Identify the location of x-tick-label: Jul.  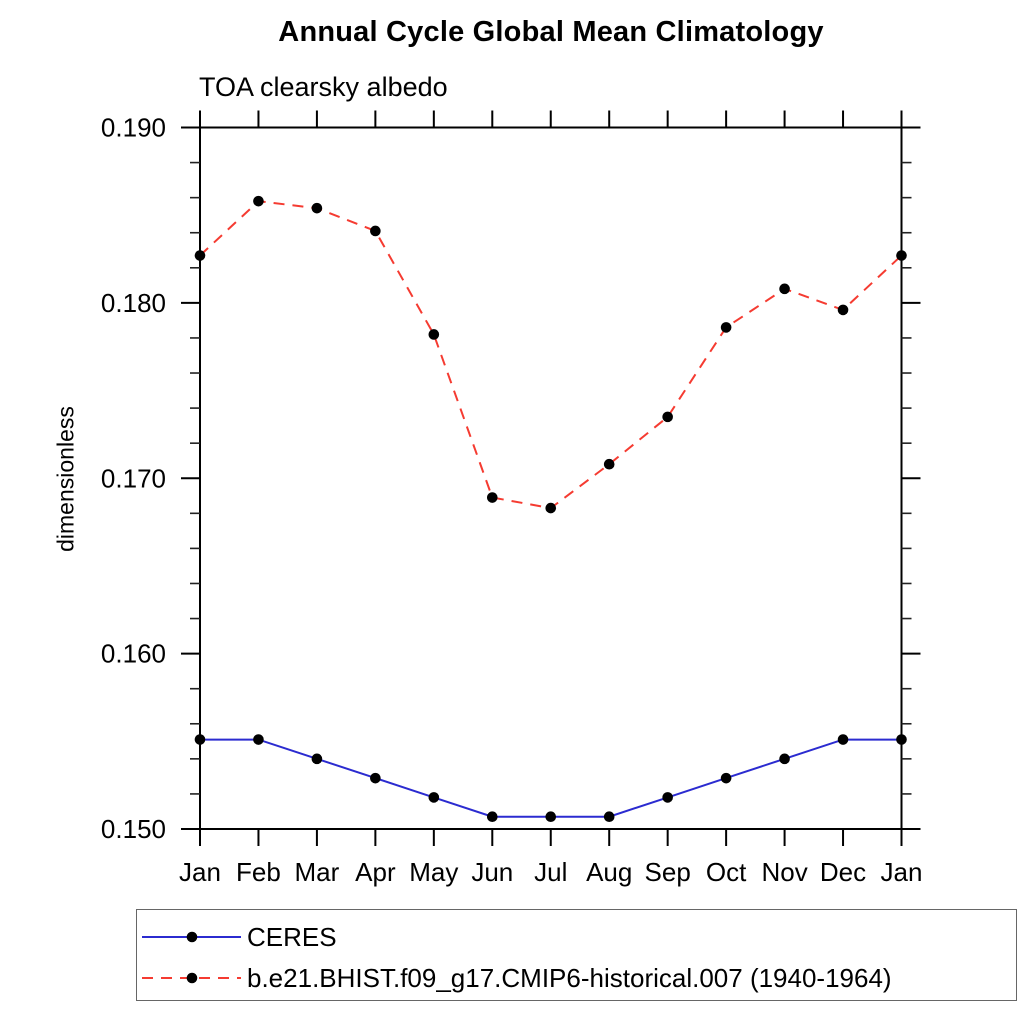
(550, 872).